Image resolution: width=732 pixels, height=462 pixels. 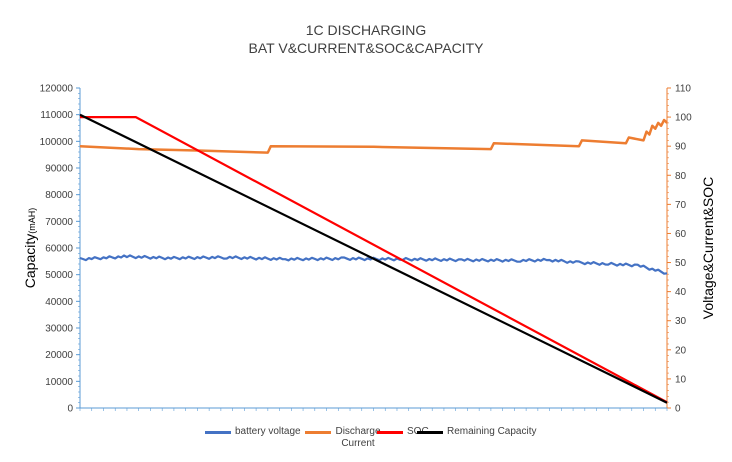 I want to click on left-tick-label: 40000, so click(x=59, y=302).